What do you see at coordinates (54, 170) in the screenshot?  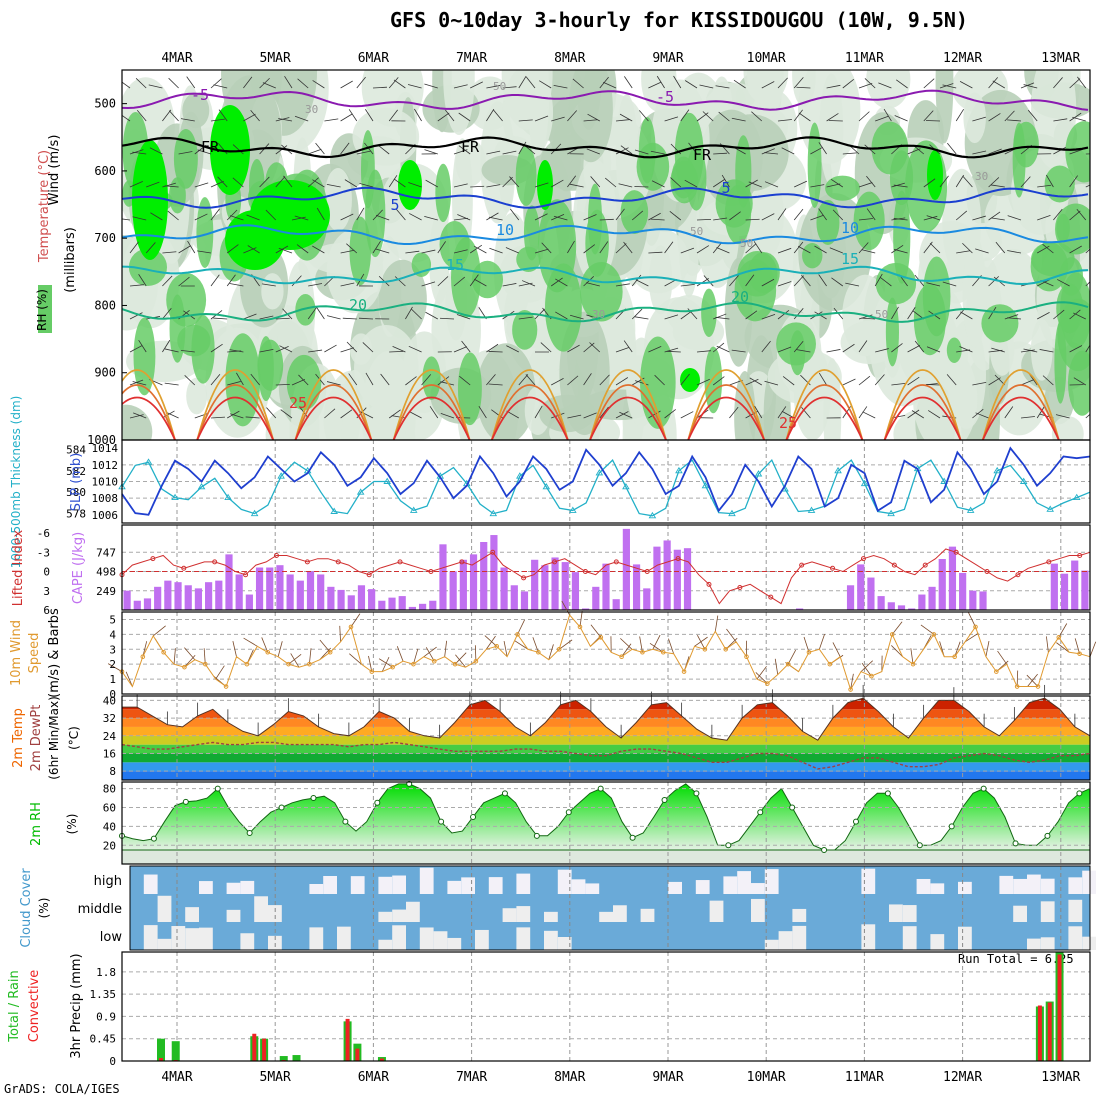 I see `wind-axis-label: Wind (m/s)` at bounding box center [54, 170].